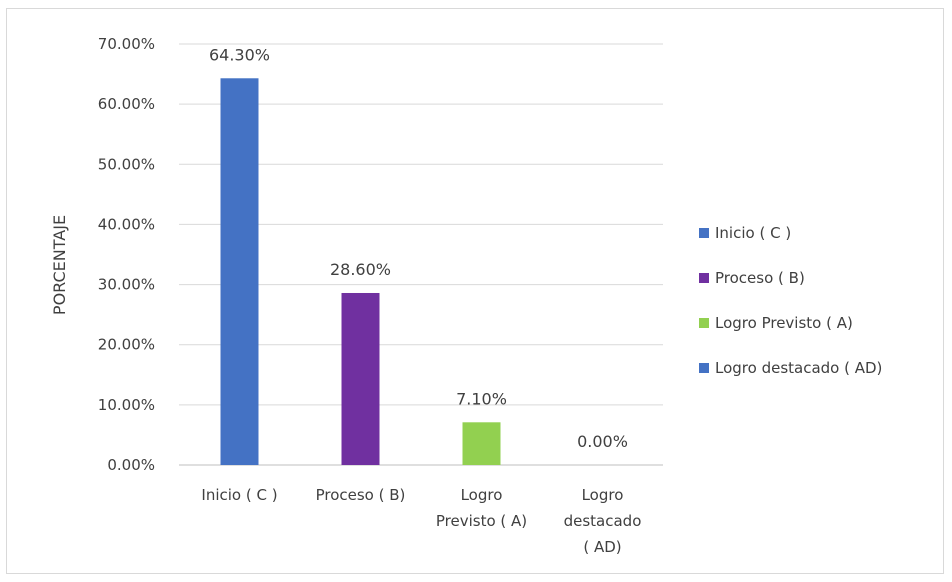  Describe the element at coordinates (753, 233) in the screenshot. I see `legend-entry: Inicio ( C )` at that location.